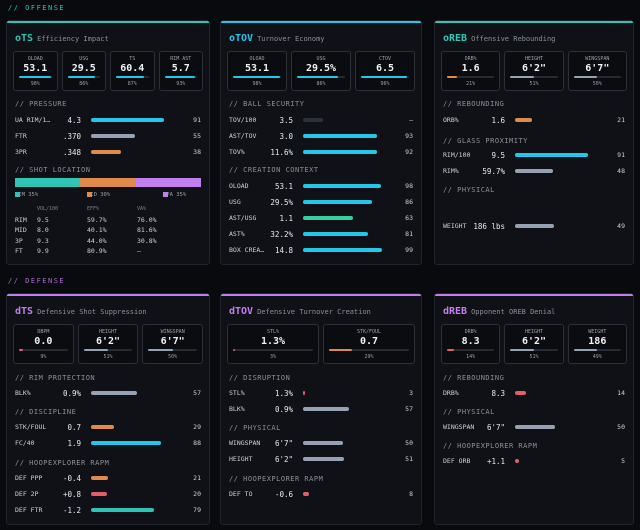  I want to click on stat-tile: USG 29.5 86%, so click(83, 71).